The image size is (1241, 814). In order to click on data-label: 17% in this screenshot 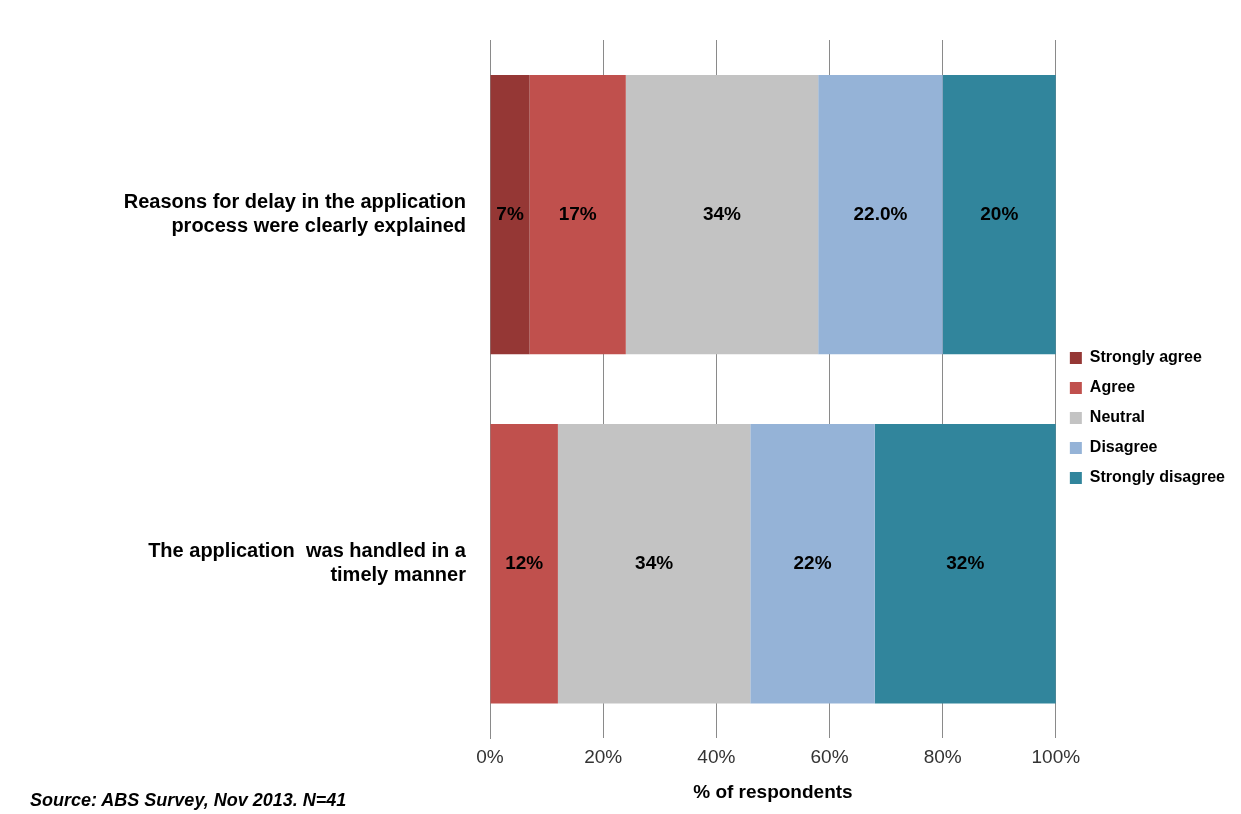, I will do `click(577, 213)`.